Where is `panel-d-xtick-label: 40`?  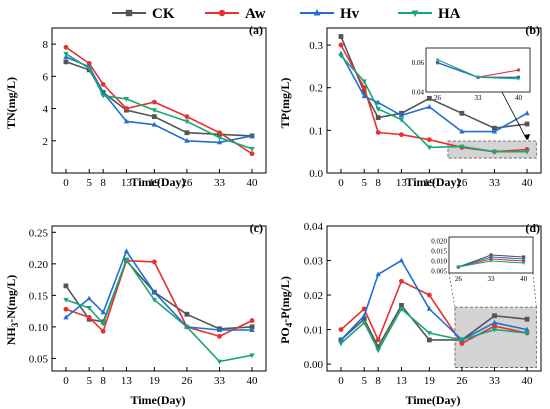
panel-d-xtick-label: 40 is located at coordinates (528, 381).